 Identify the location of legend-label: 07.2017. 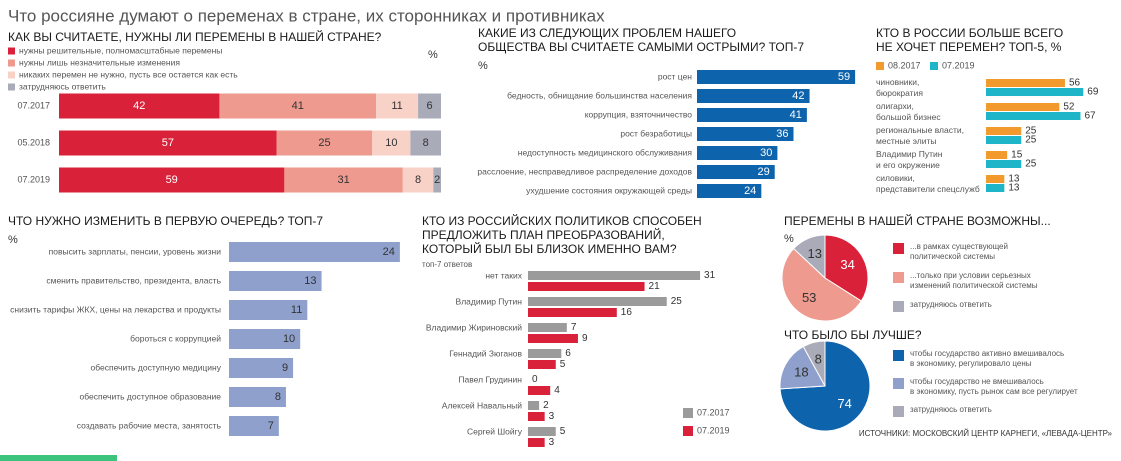
(713, 412).